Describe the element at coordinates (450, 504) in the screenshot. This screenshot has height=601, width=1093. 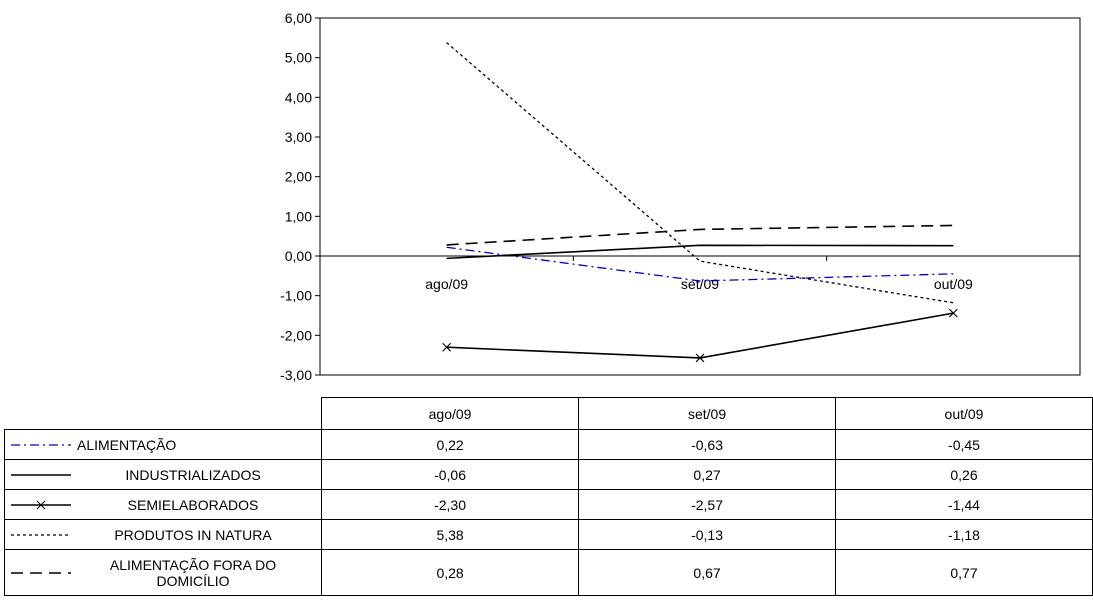
I see `table-cell: -2,30` at that location.